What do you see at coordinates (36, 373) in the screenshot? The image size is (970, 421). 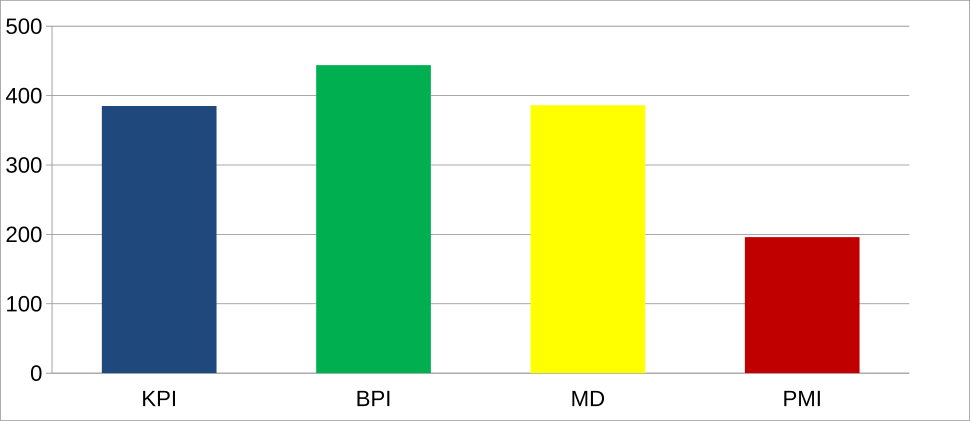 I see `y-tick-label: 0` at bounding box center [36, 373].